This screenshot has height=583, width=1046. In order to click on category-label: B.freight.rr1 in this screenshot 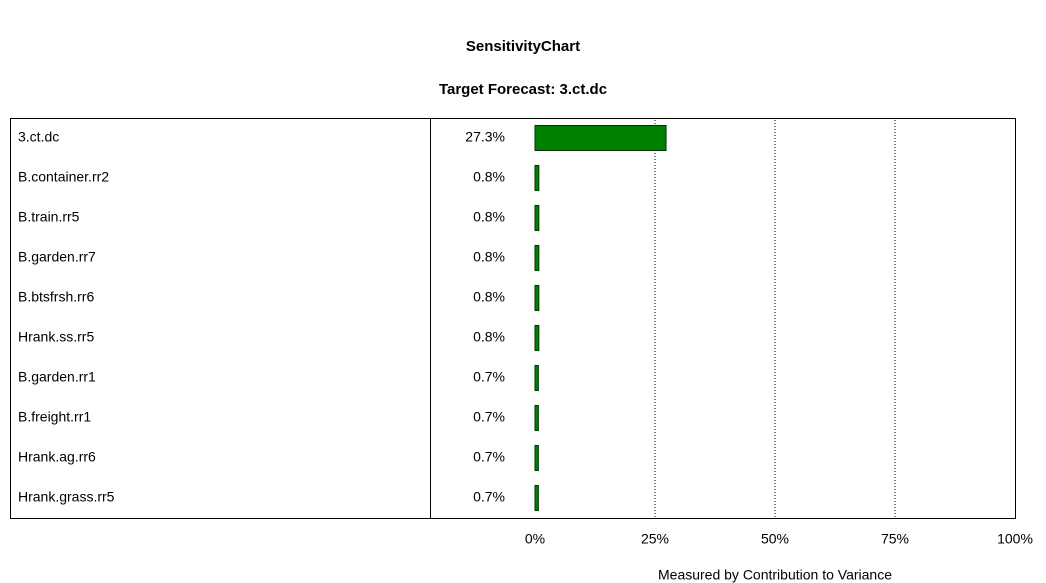, I will do `click(54, 417)`.